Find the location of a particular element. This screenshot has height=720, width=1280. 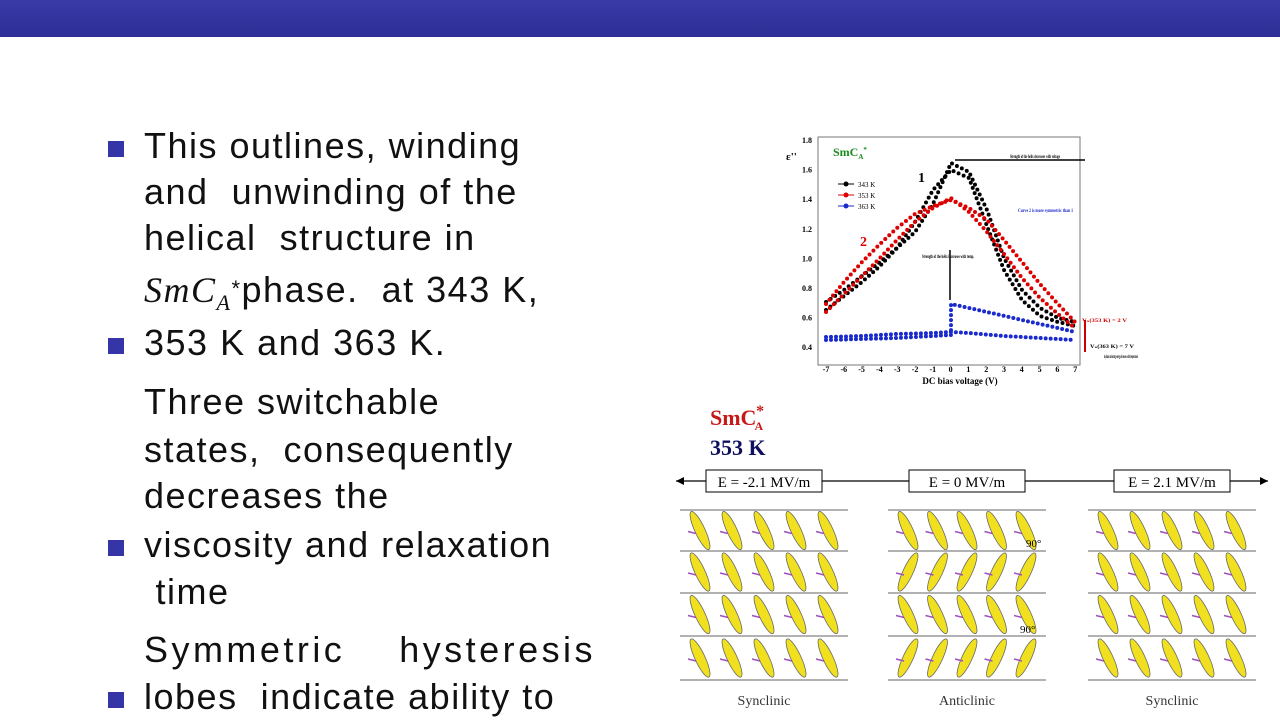

legend-dot is located at coordinates (846, 184).